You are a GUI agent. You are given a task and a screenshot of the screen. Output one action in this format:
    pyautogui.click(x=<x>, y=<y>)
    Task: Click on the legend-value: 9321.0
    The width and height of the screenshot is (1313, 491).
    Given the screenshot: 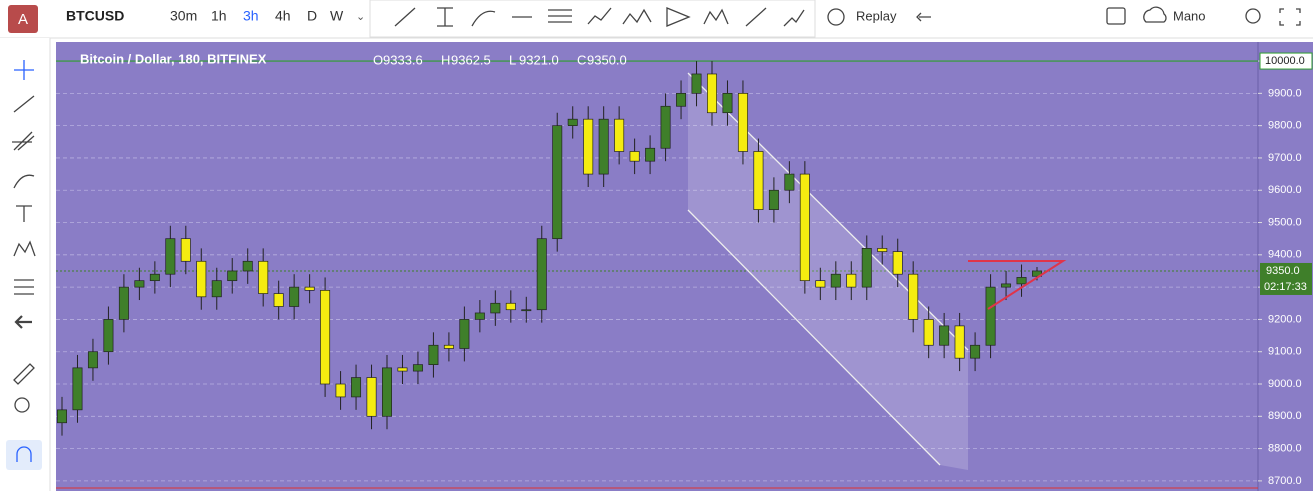 What is the action you would take?
    pyautogui.click(x=539, y=59)
    